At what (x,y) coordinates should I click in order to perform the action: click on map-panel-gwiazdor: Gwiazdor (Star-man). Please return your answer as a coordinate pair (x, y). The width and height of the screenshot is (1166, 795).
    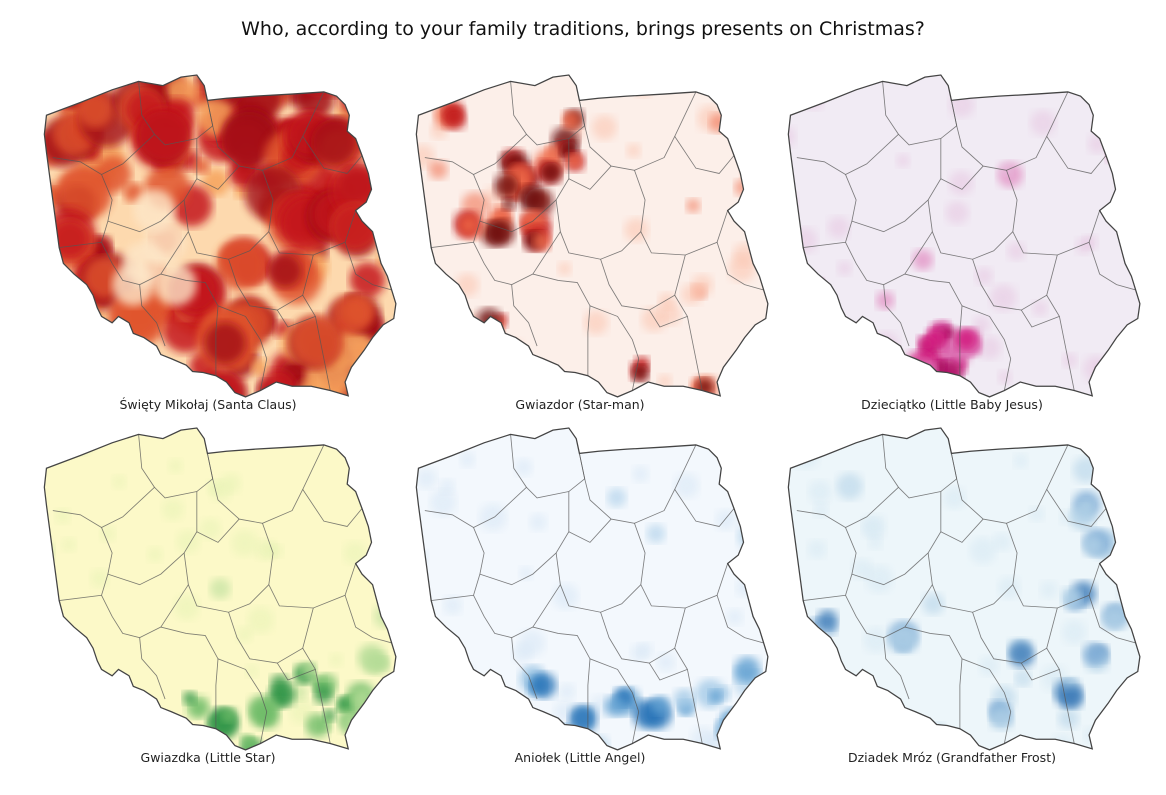
    Looking at the image, I should click on (590, 257).